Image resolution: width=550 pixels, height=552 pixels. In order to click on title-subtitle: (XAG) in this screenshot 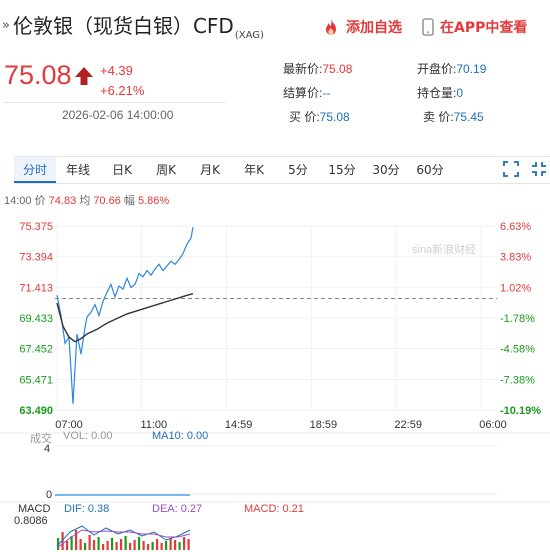, I will do `click(249, 35)`.